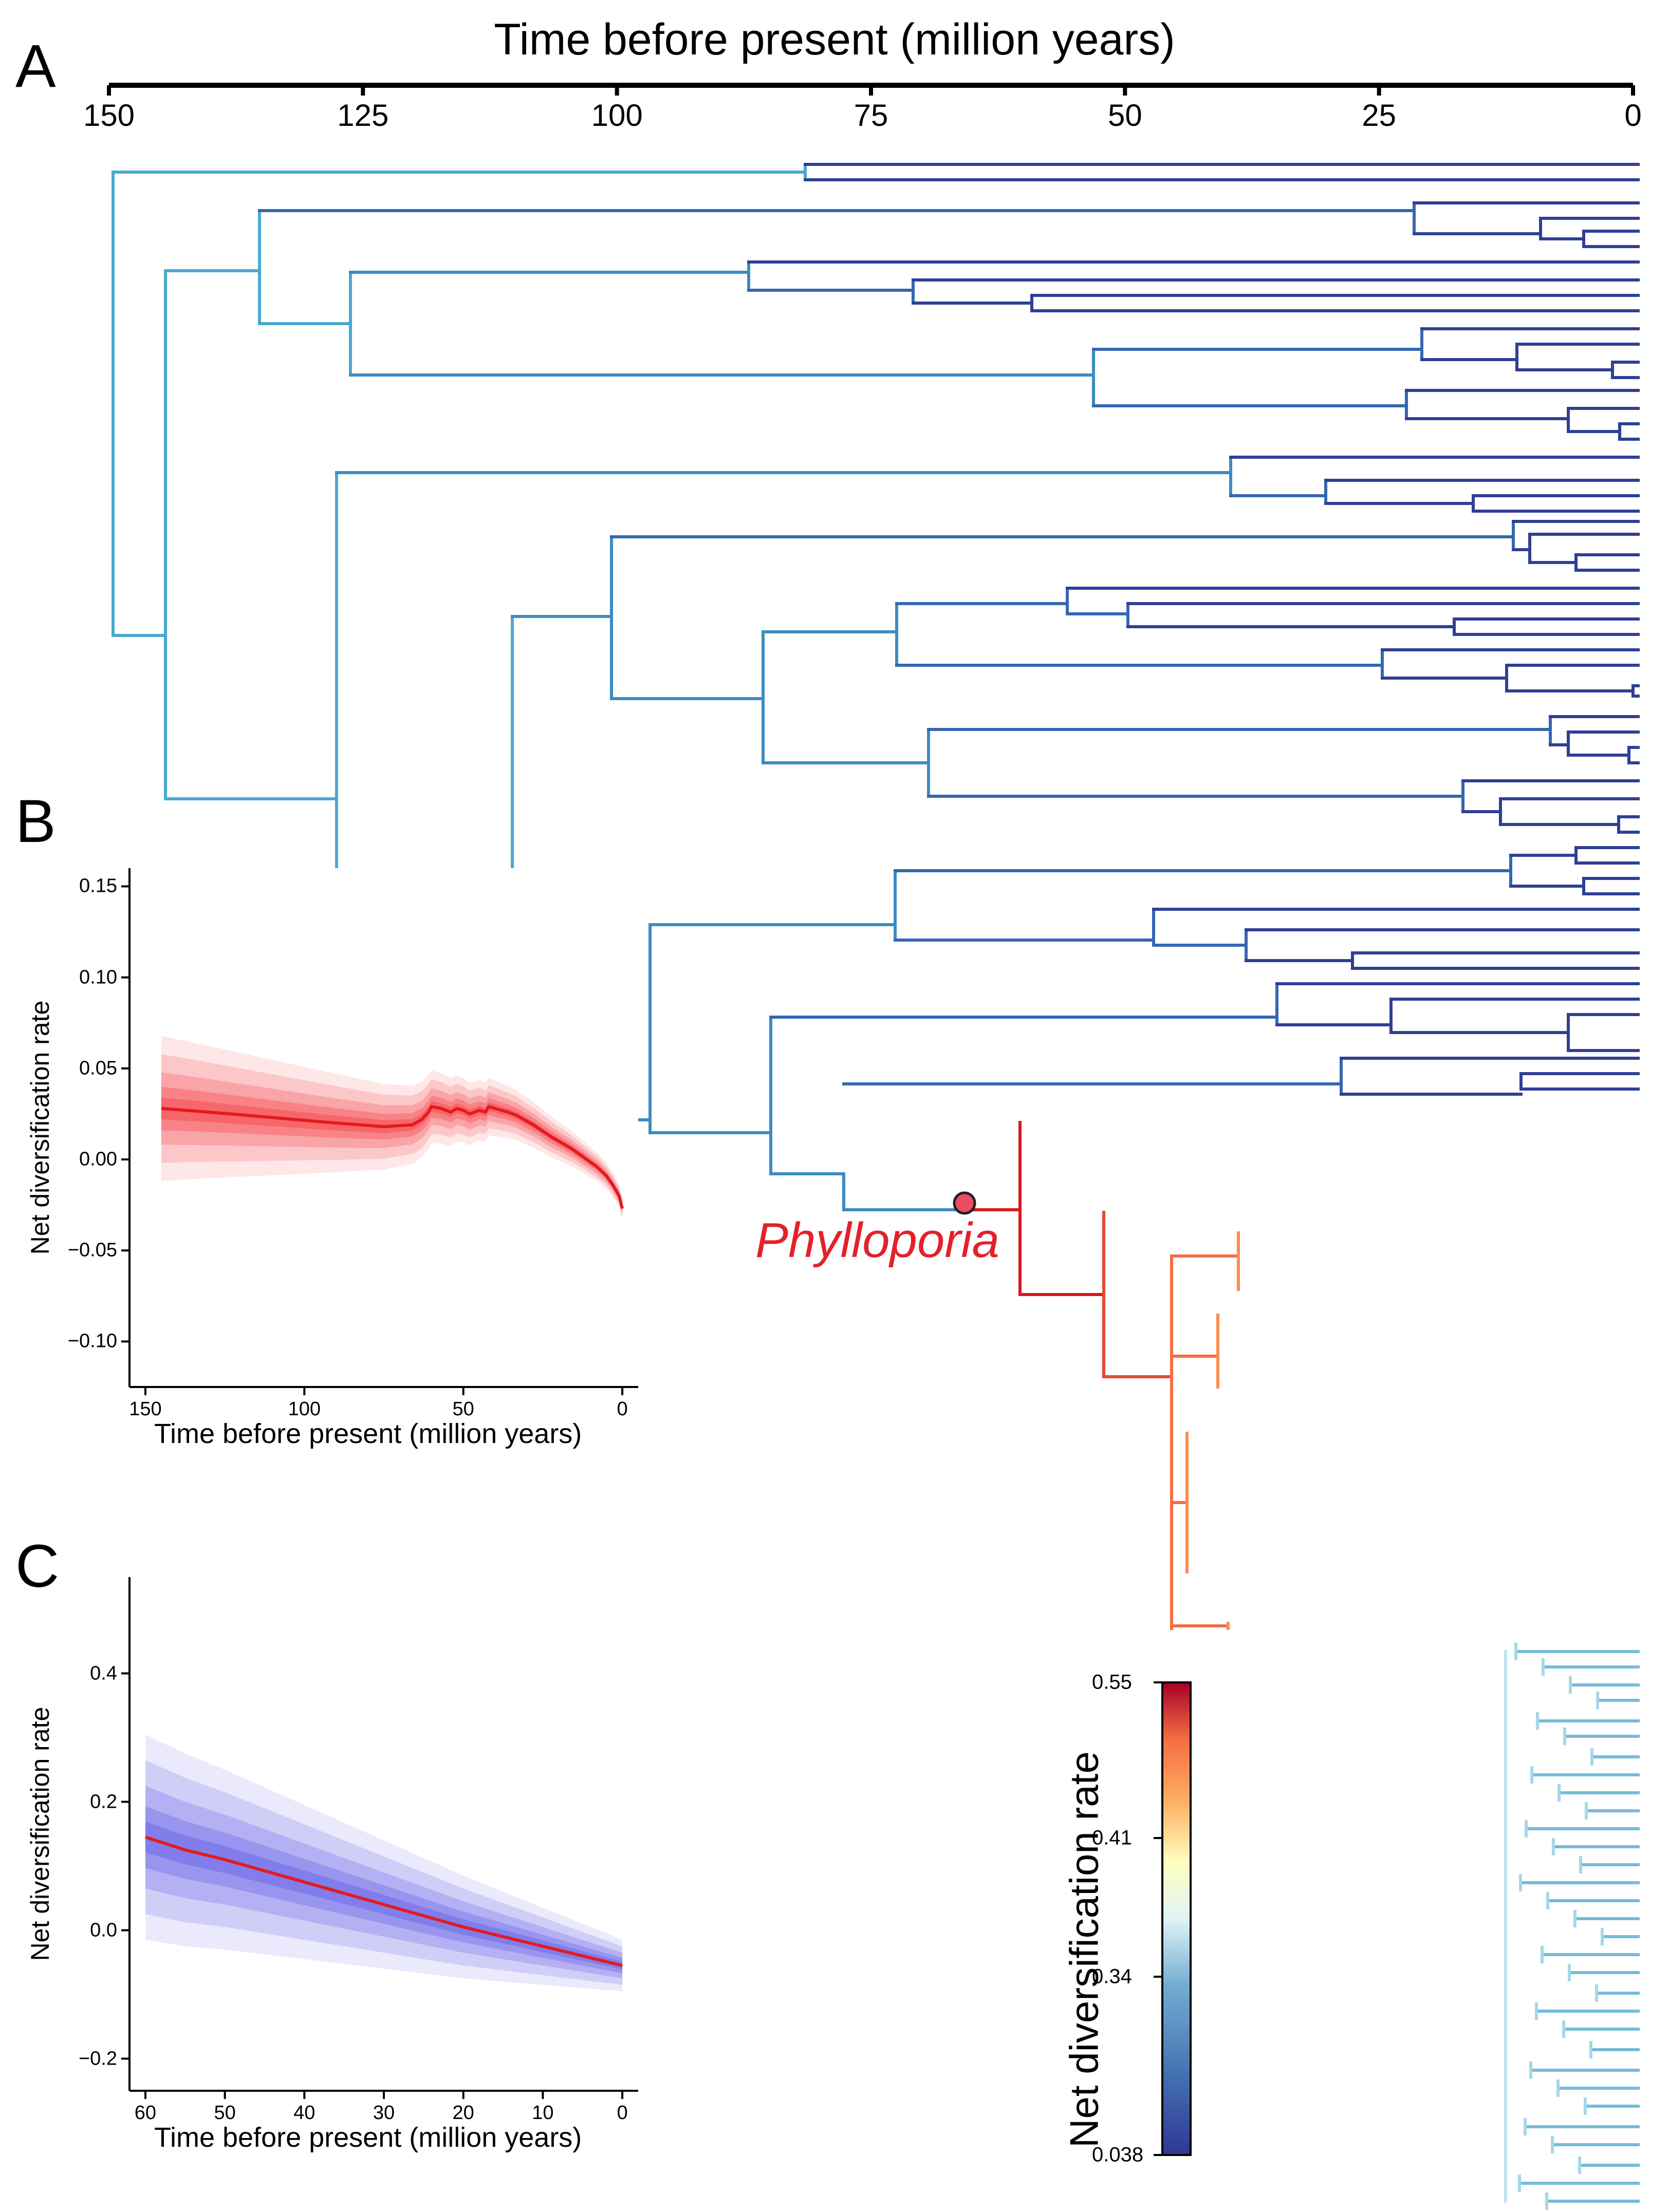  I want to click on plot-c, so click(379, 1838).